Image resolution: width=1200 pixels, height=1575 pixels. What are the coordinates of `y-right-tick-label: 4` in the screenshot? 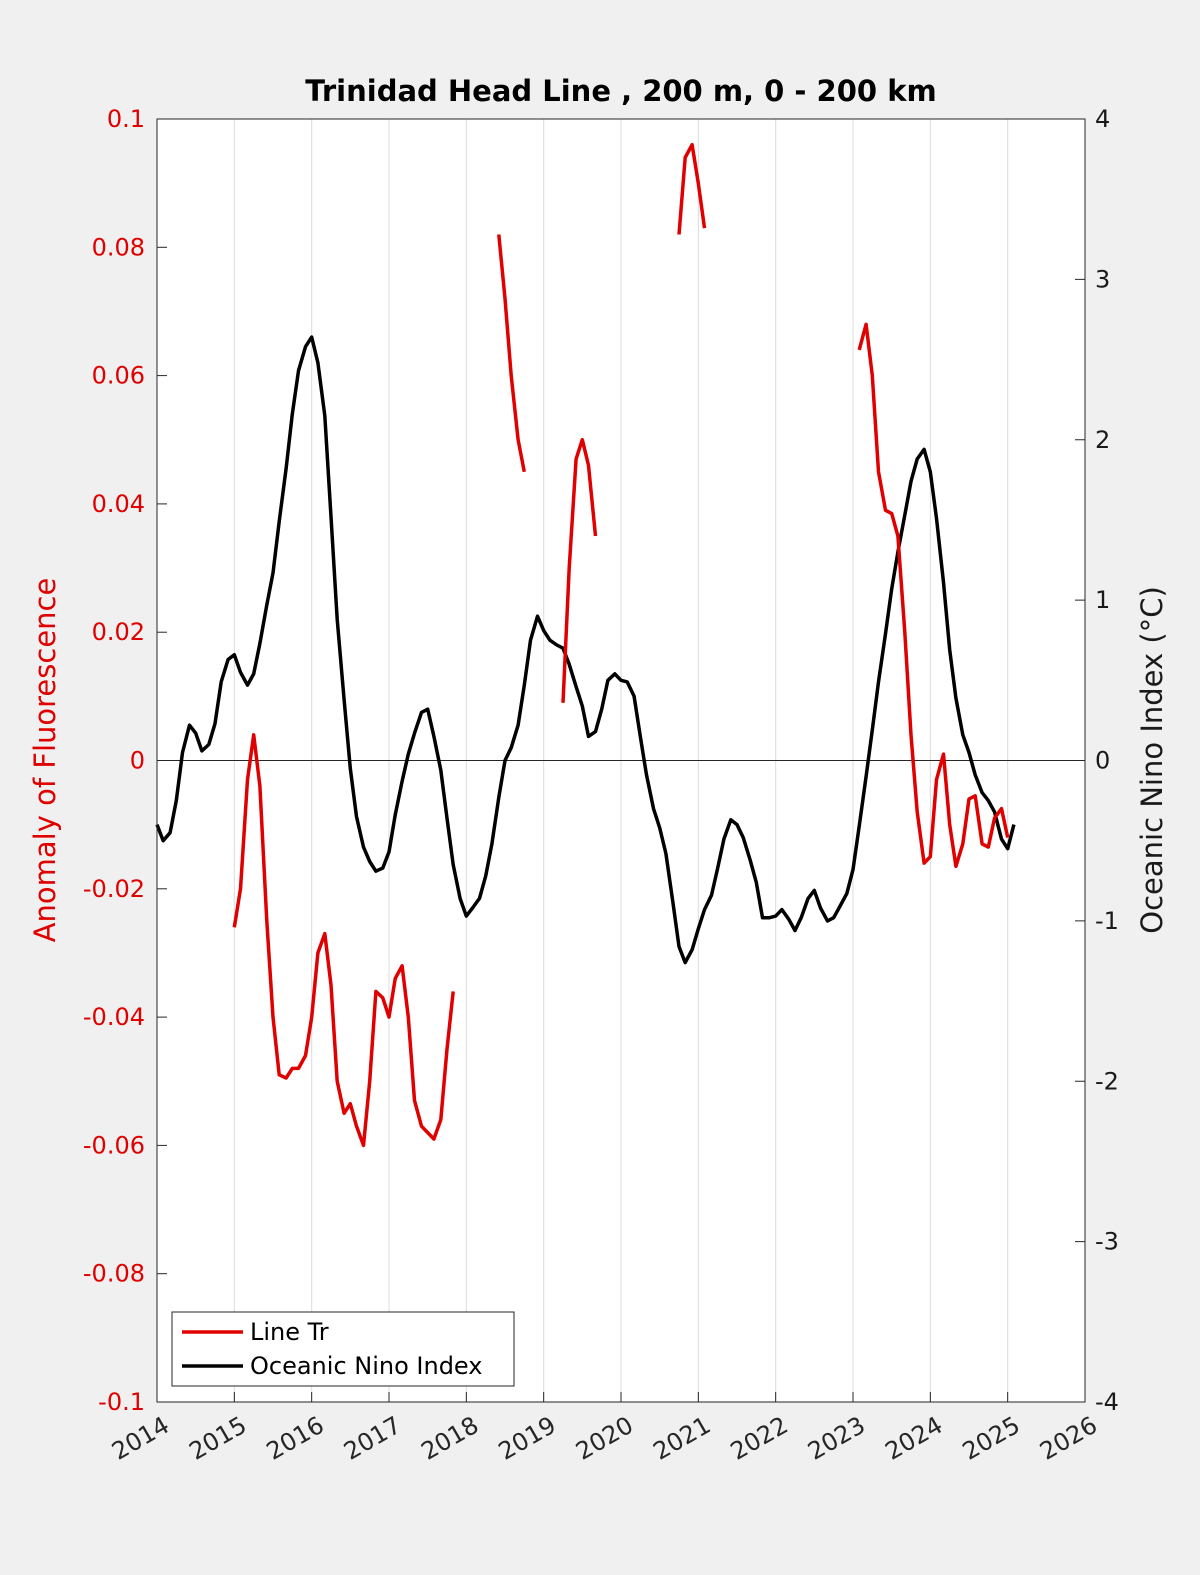 It's located at (1102, 119).